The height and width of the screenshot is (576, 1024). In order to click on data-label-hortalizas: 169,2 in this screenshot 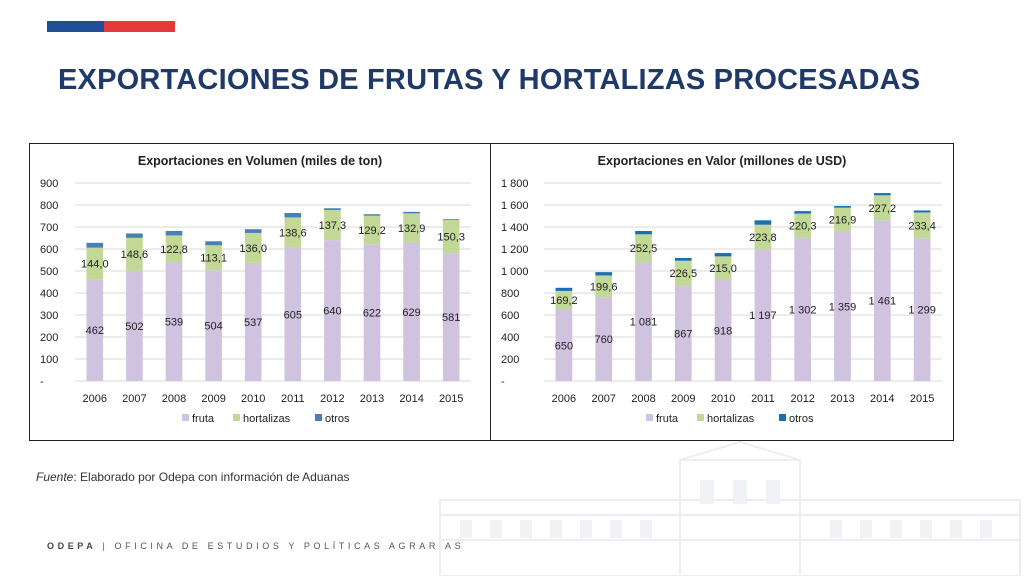, I will do `click(564, 301)`.